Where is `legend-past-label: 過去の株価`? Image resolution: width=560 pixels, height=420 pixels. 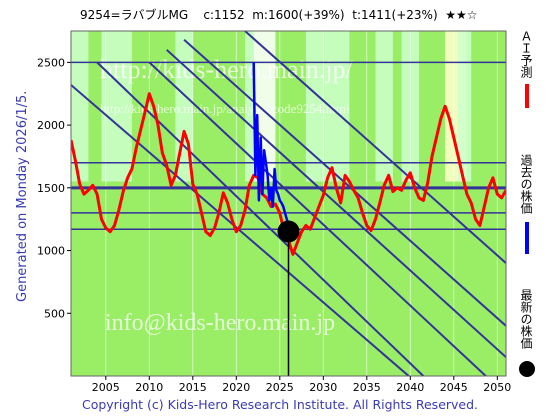
legend-past-label: 過去の株価 is located at coordinates (526, 184).